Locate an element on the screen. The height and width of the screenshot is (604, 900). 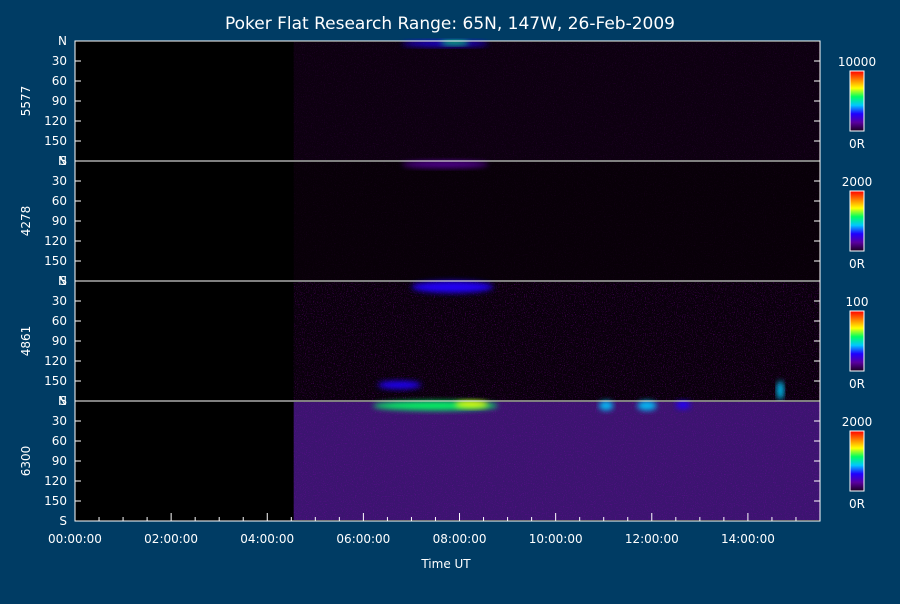
x-tick-label: 08:00:00 is located at coordinates (460, 539).